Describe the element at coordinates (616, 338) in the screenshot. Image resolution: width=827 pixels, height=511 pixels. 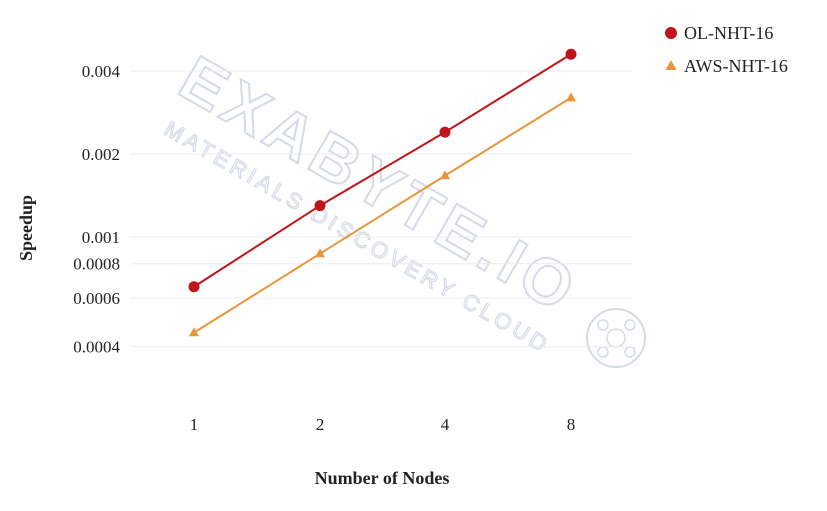
I see `watermark-logo-icon` at that location.